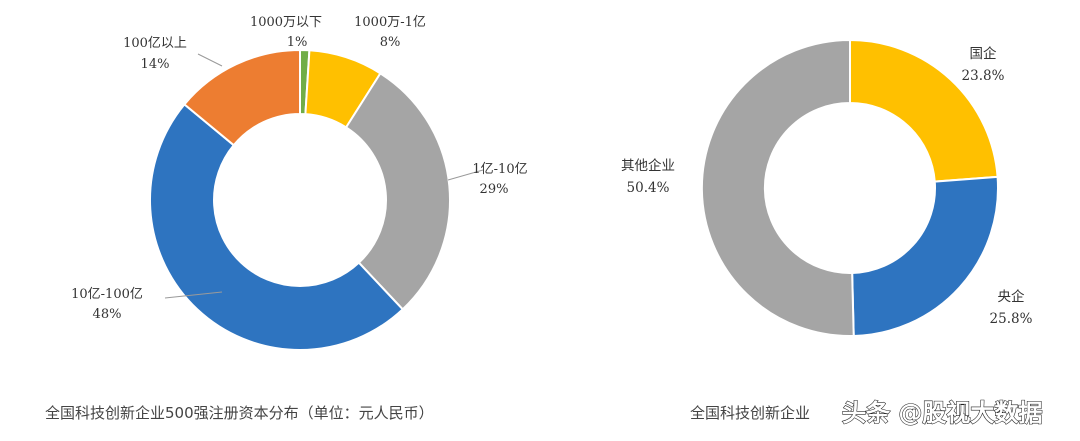 This screenshot has height=441, width=1080. What do you see at coordinates (750, 413) in the screenshot?
I see `chart-caption-ownership: 全国科技创新企业` at bounding box center [750, 413].